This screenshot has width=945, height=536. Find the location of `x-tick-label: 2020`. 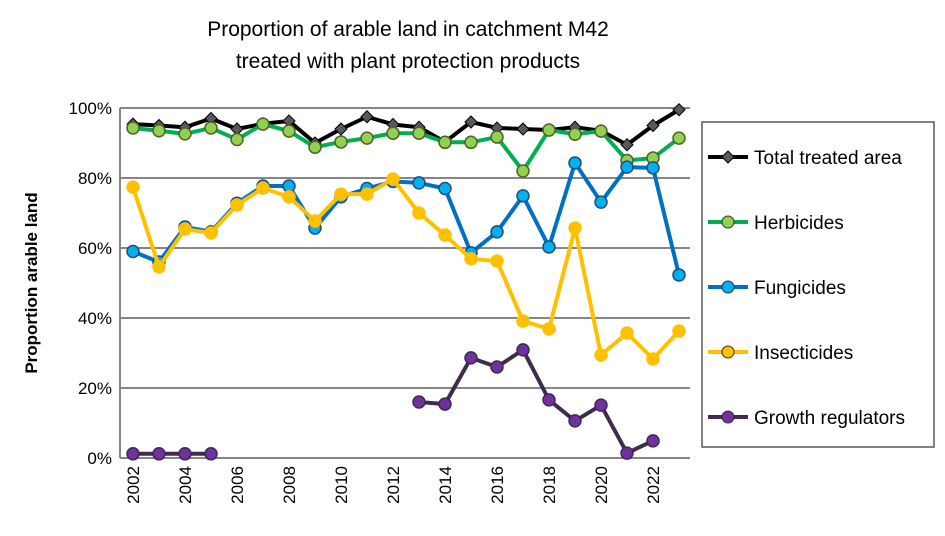

x-tick-label: 2020 is located at coordinates (601, 485).